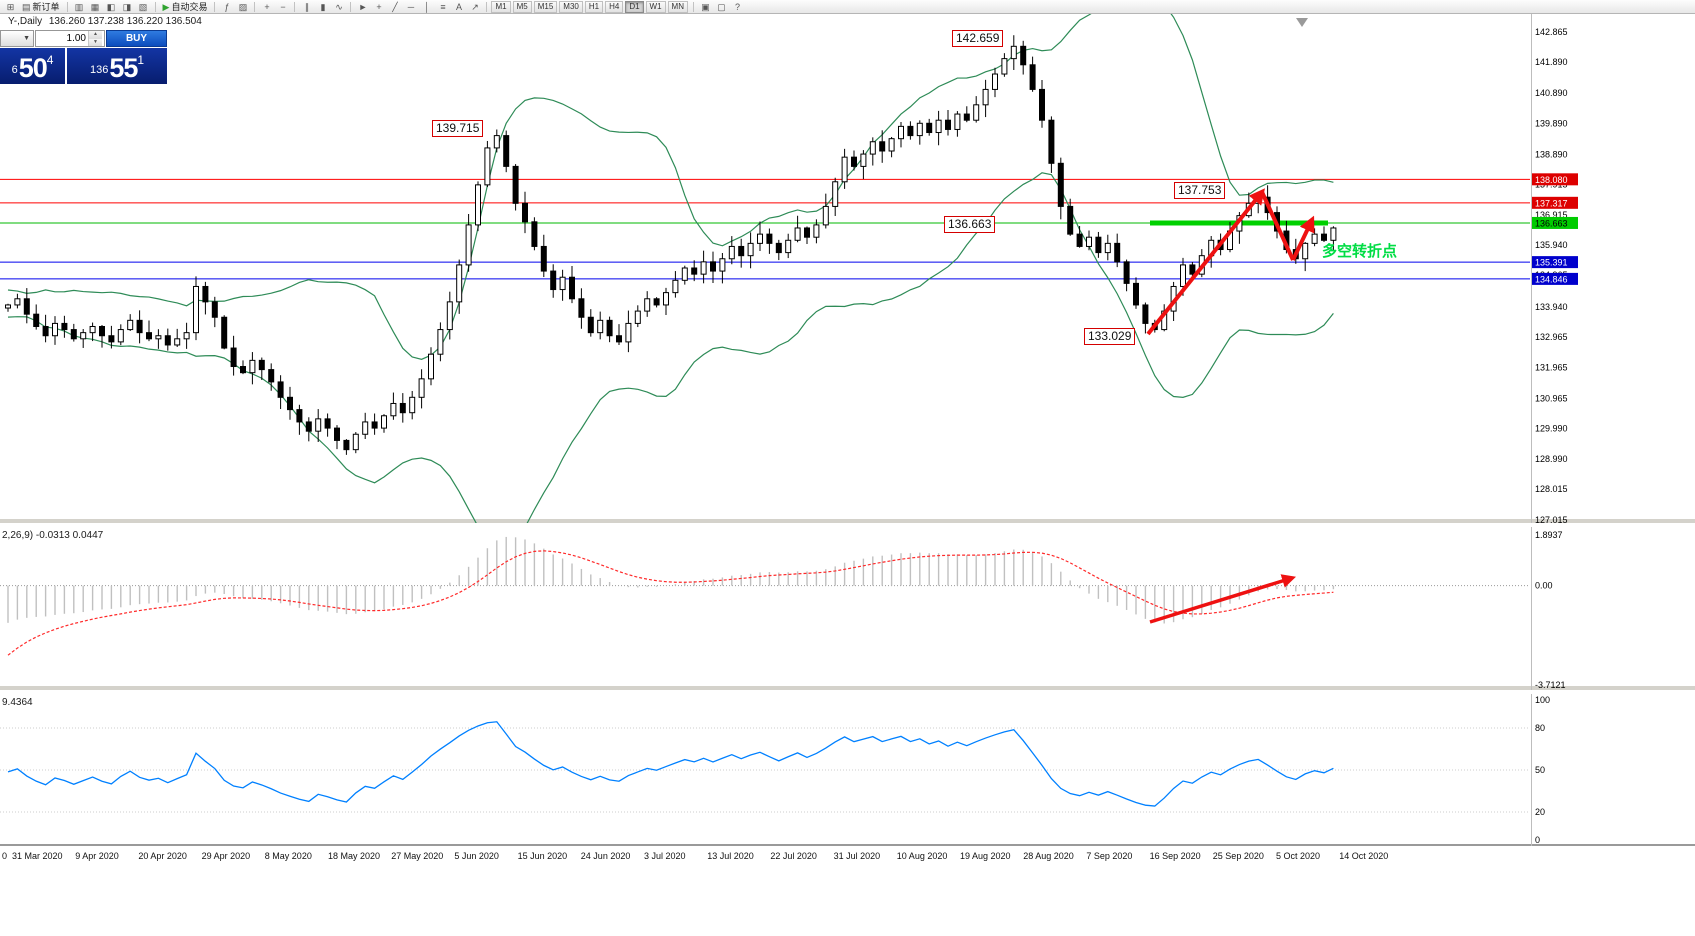 The height and width of the screenshot is (936, 1695). I want to click on buy-button: BUY, so click(136, 38).